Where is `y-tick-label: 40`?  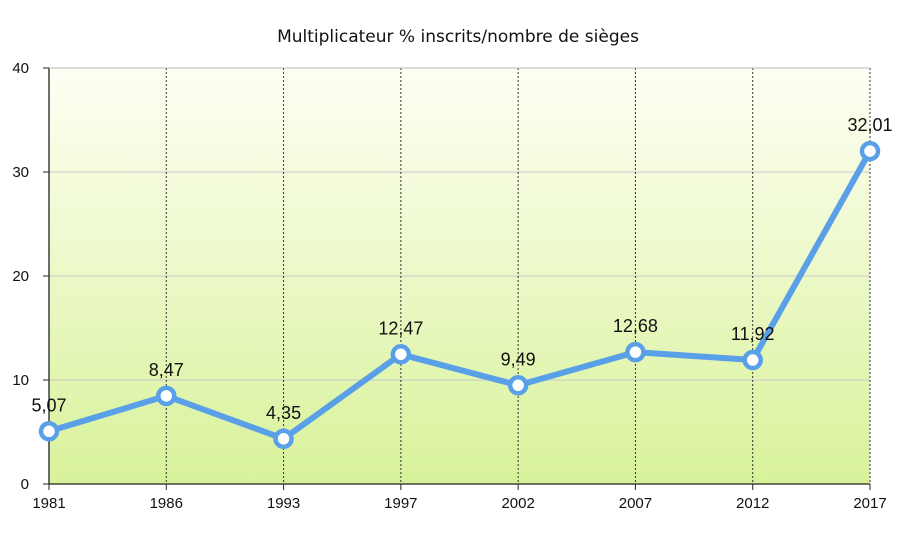 y-tick-label: 40 is located at coordinates (20, 68).